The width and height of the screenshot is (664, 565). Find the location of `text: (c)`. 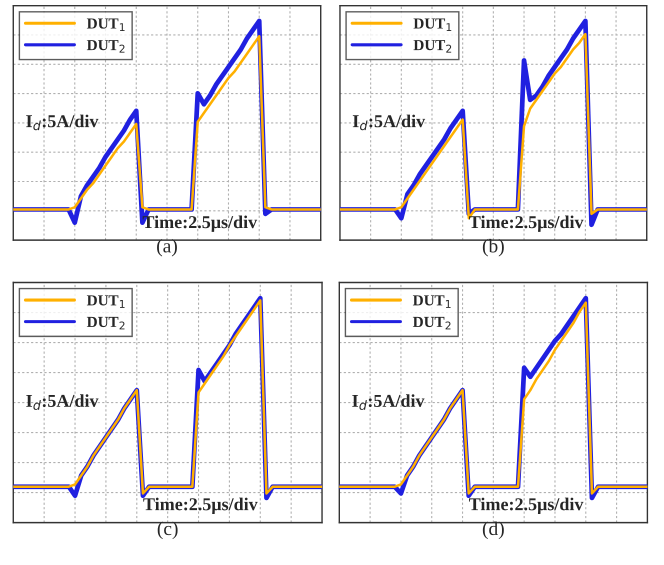

text: (c) is located at coordinates (168, 530).